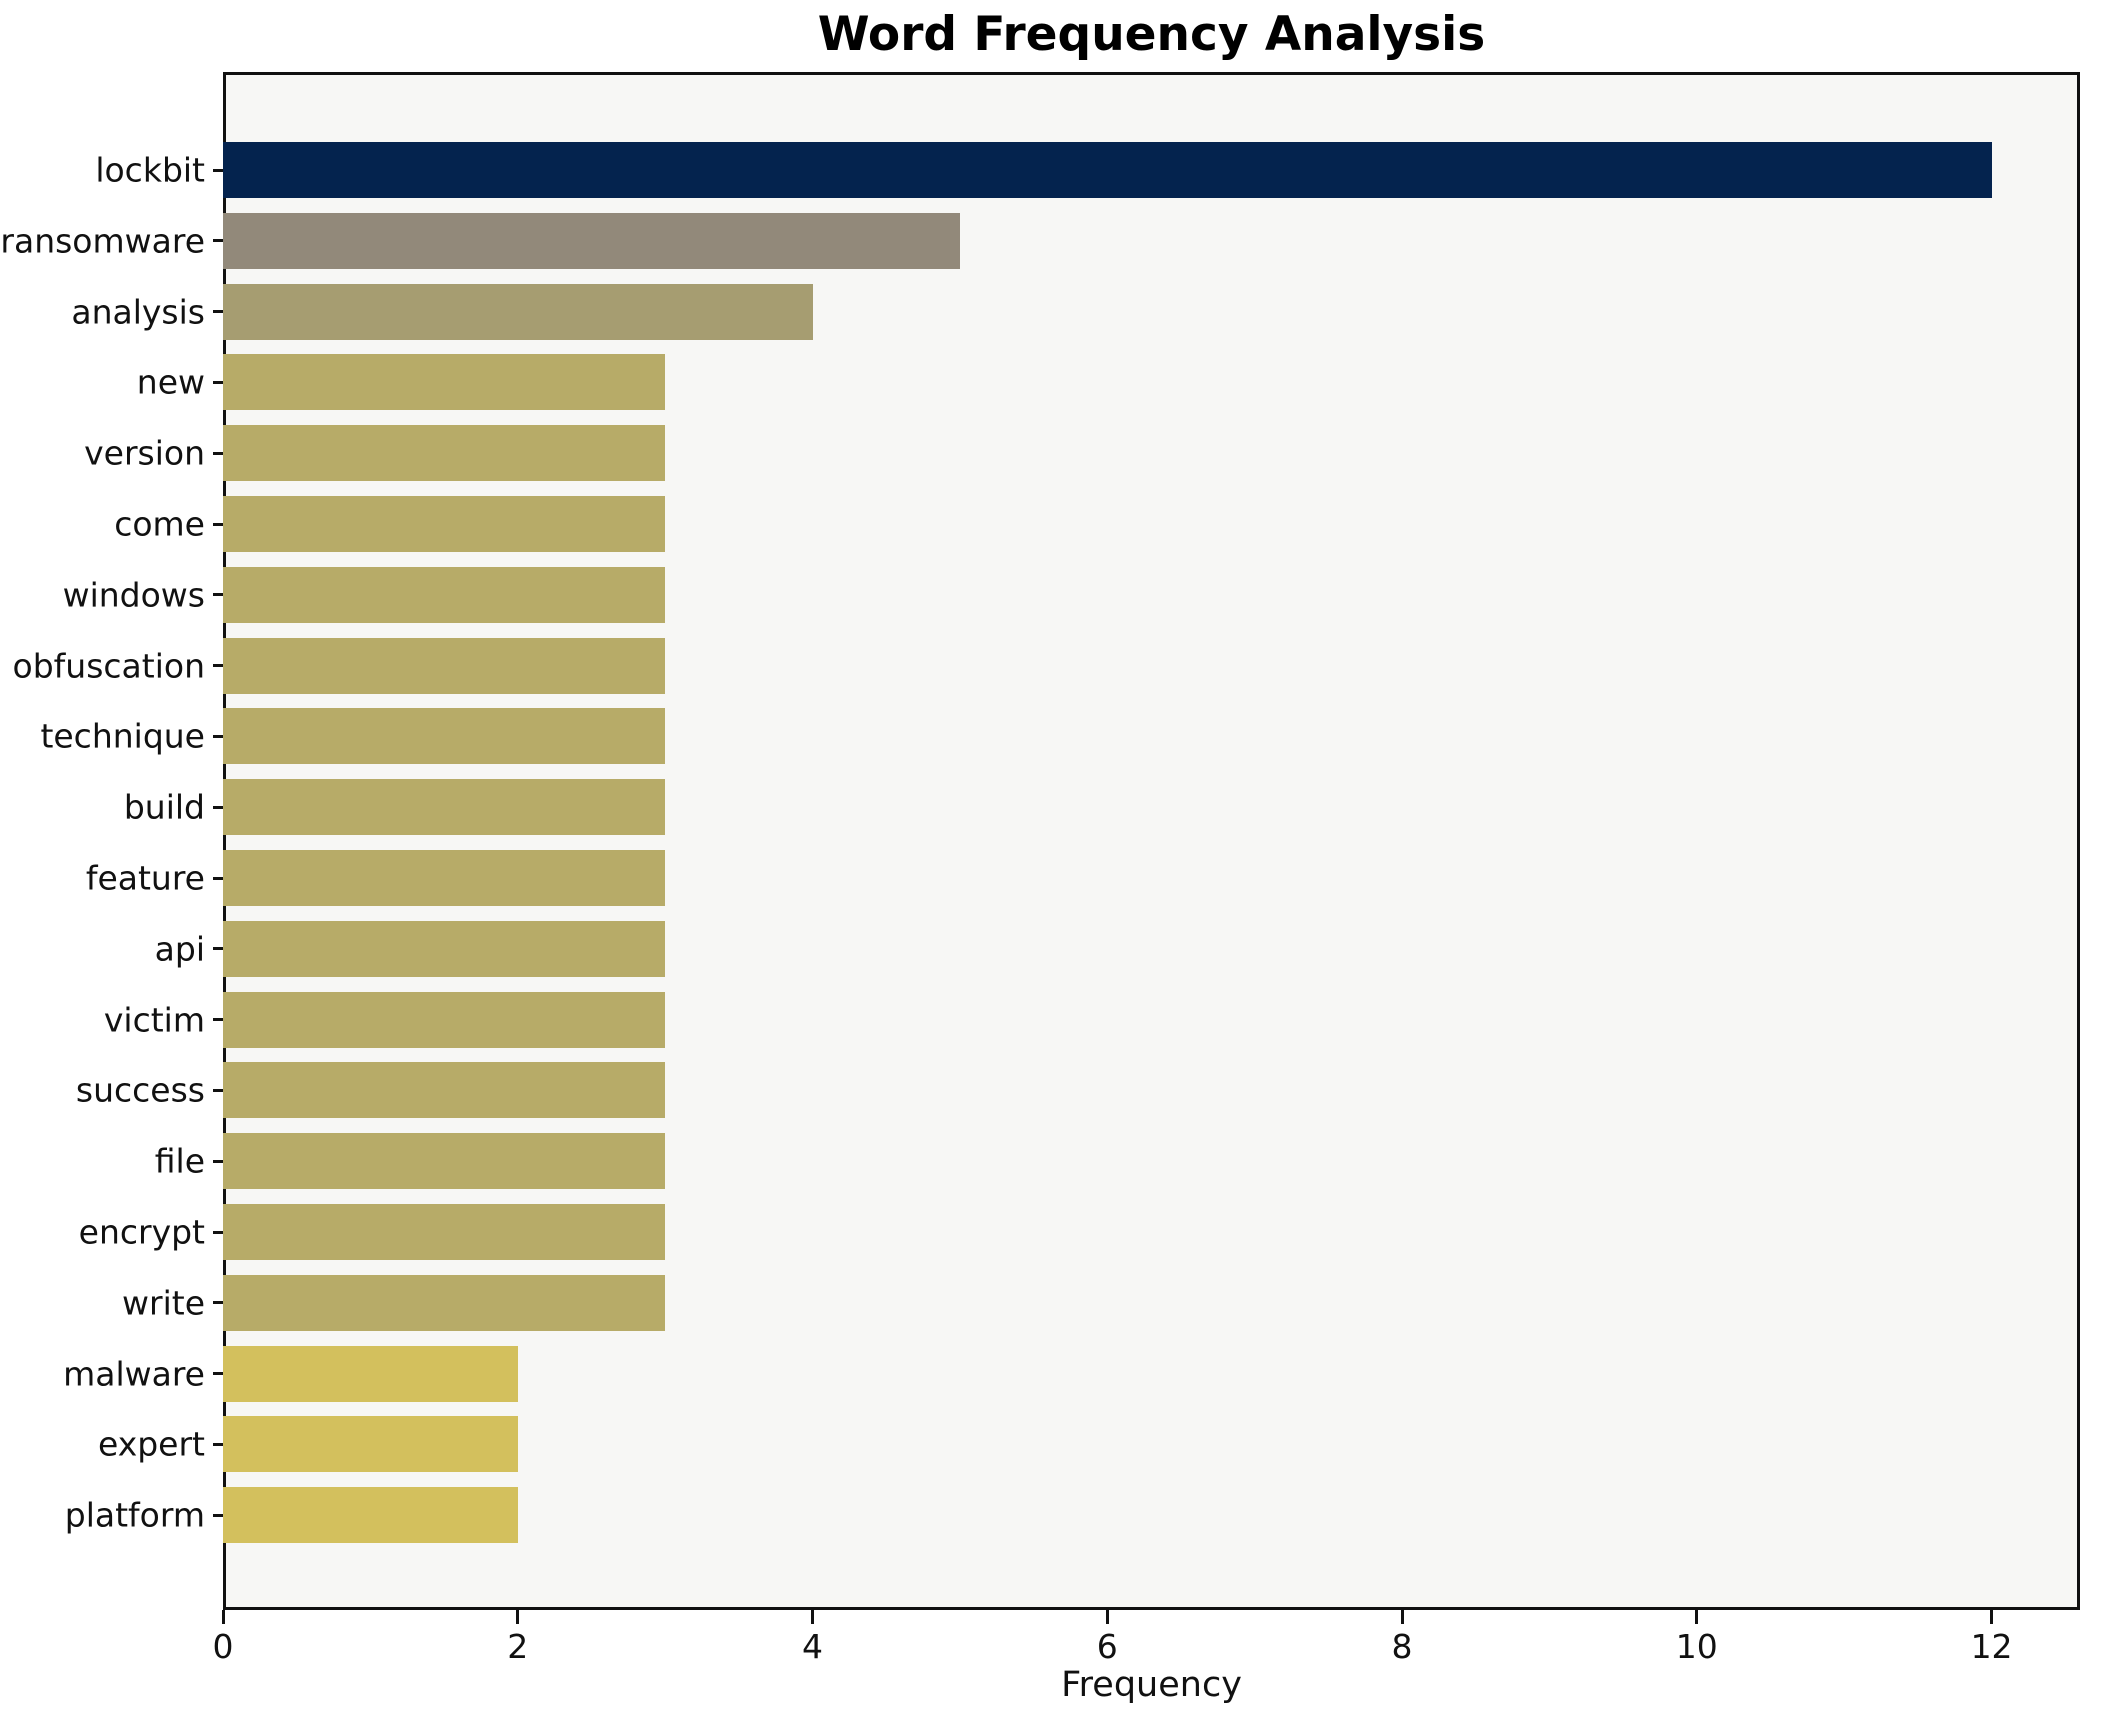  I want to click on bar-success, so click(444, 1090).